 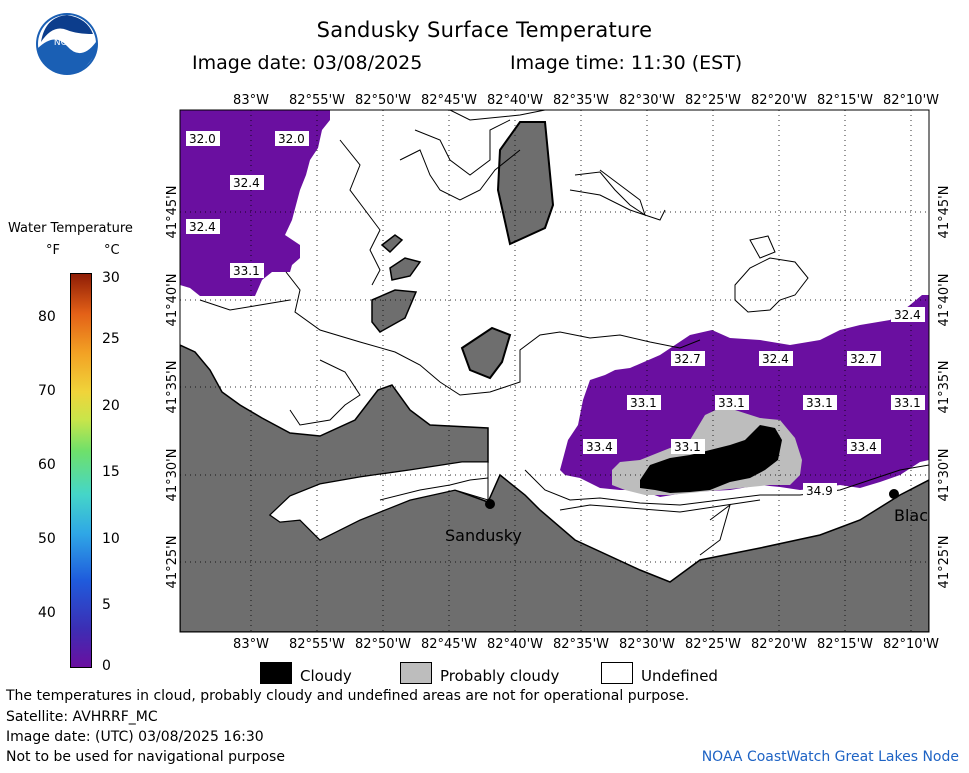 I want to click on temp-label: 34.9, so click(x=819, y=491).